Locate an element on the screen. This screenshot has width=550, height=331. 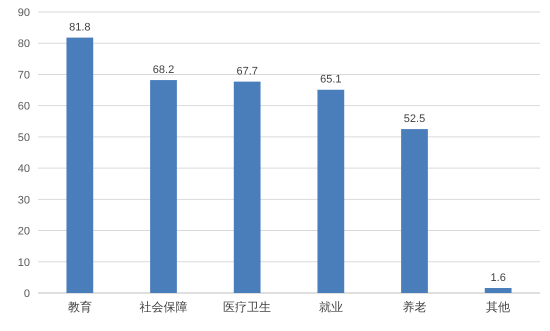
y-tick-label: 70 is located at coordinates (24, 75).